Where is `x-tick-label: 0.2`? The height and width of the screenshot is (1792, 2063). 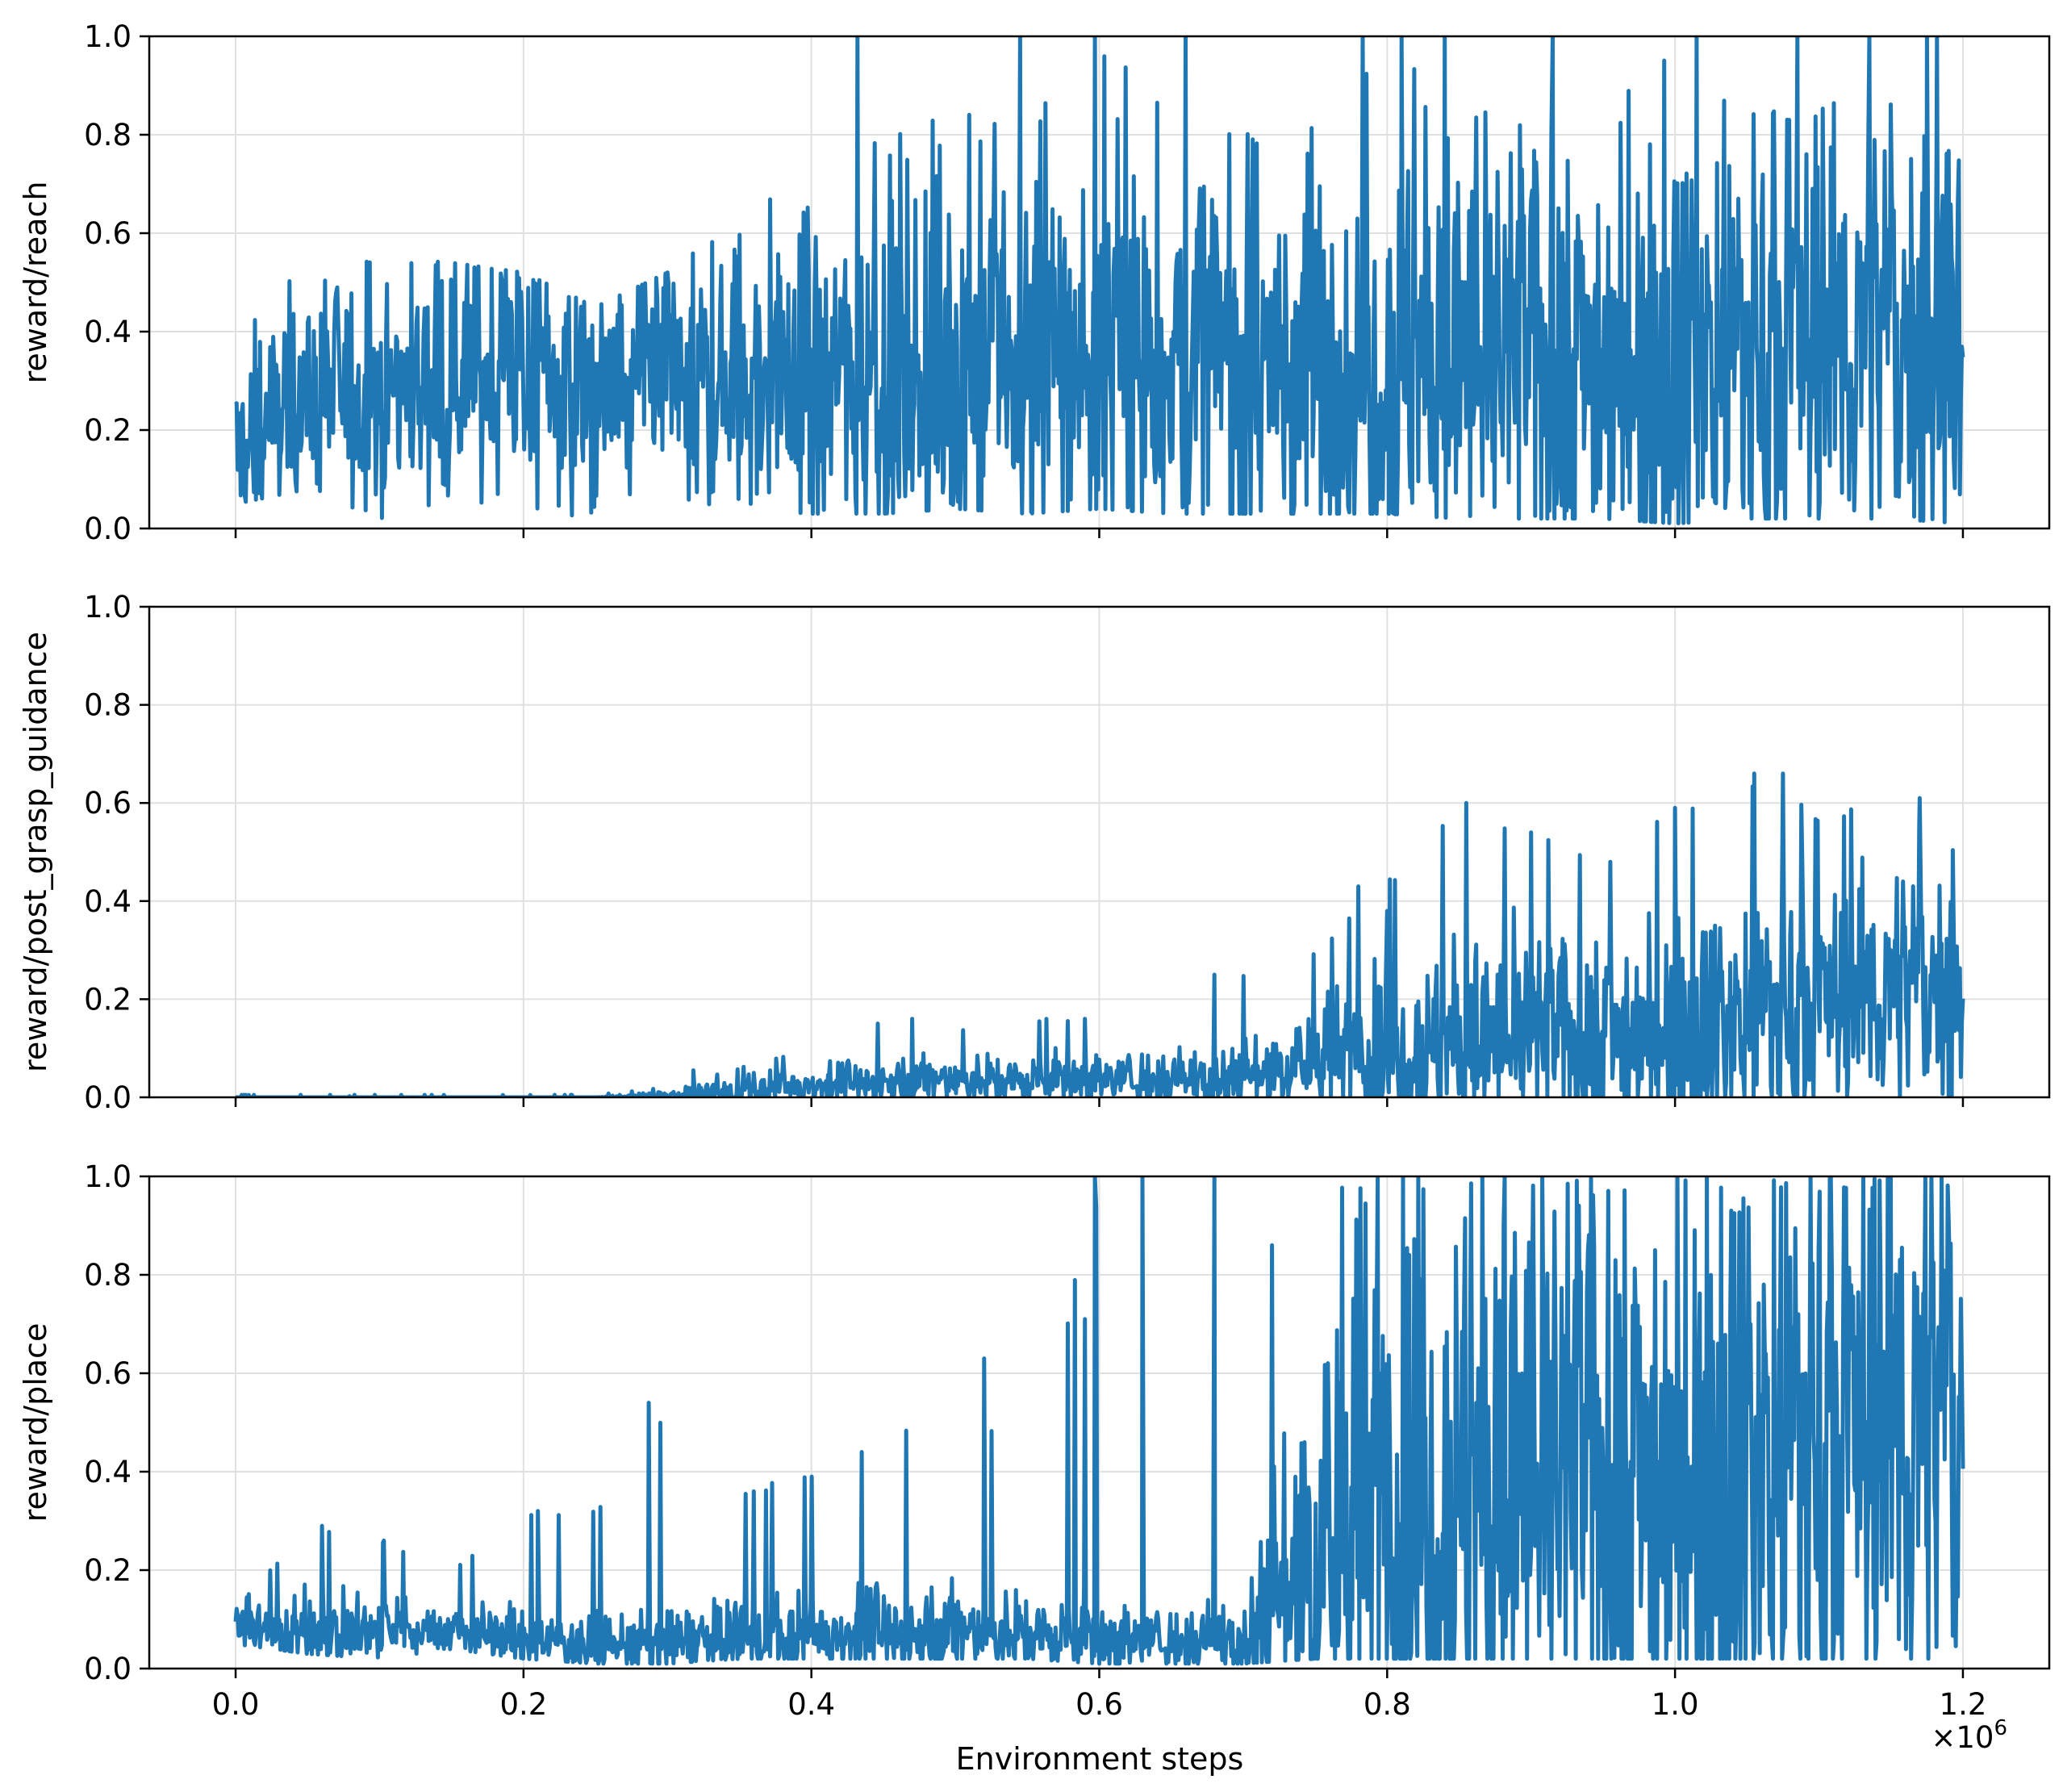 x-tick-label: 0.2 is located at coordinates (523, 1704).